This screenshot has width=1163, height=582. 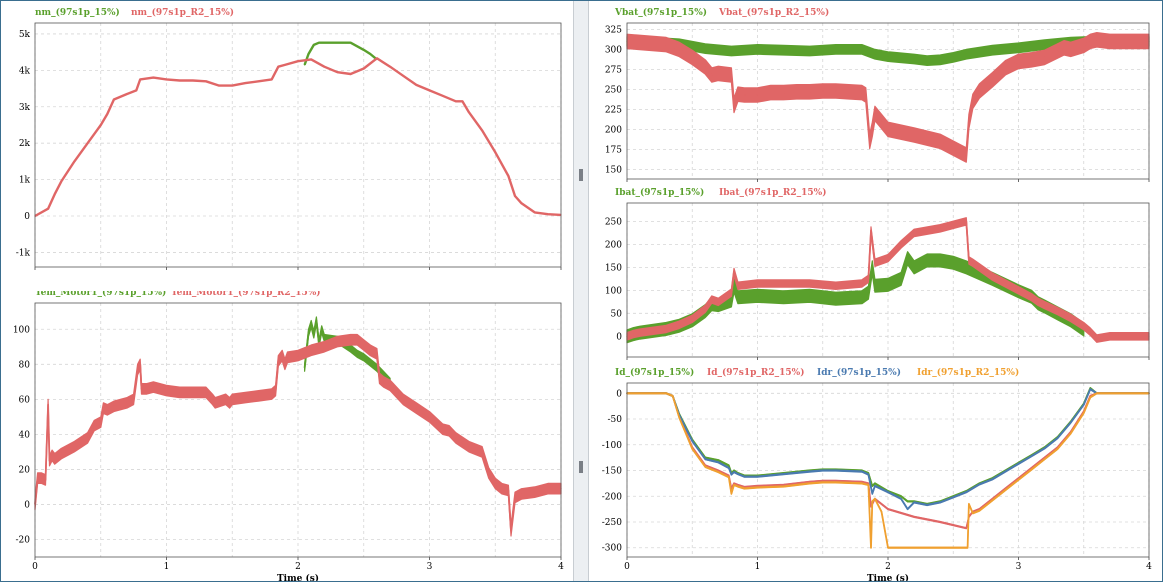 What do you see at coordinates (25, 365) in the screenshot?
I see `y-tick-label: 80` at bounding box center [25, 365].